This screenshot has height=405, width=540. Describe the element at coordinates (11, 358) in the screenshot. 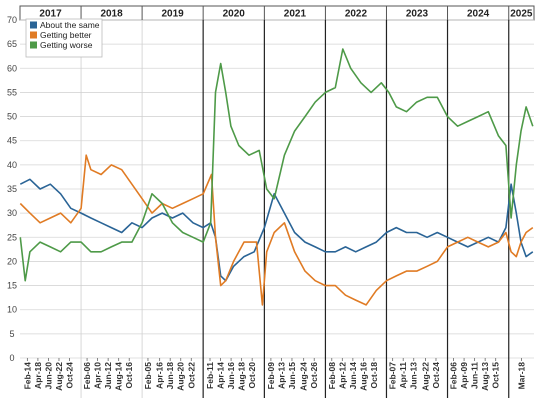

I see `y-tick-label: 0` at that location.